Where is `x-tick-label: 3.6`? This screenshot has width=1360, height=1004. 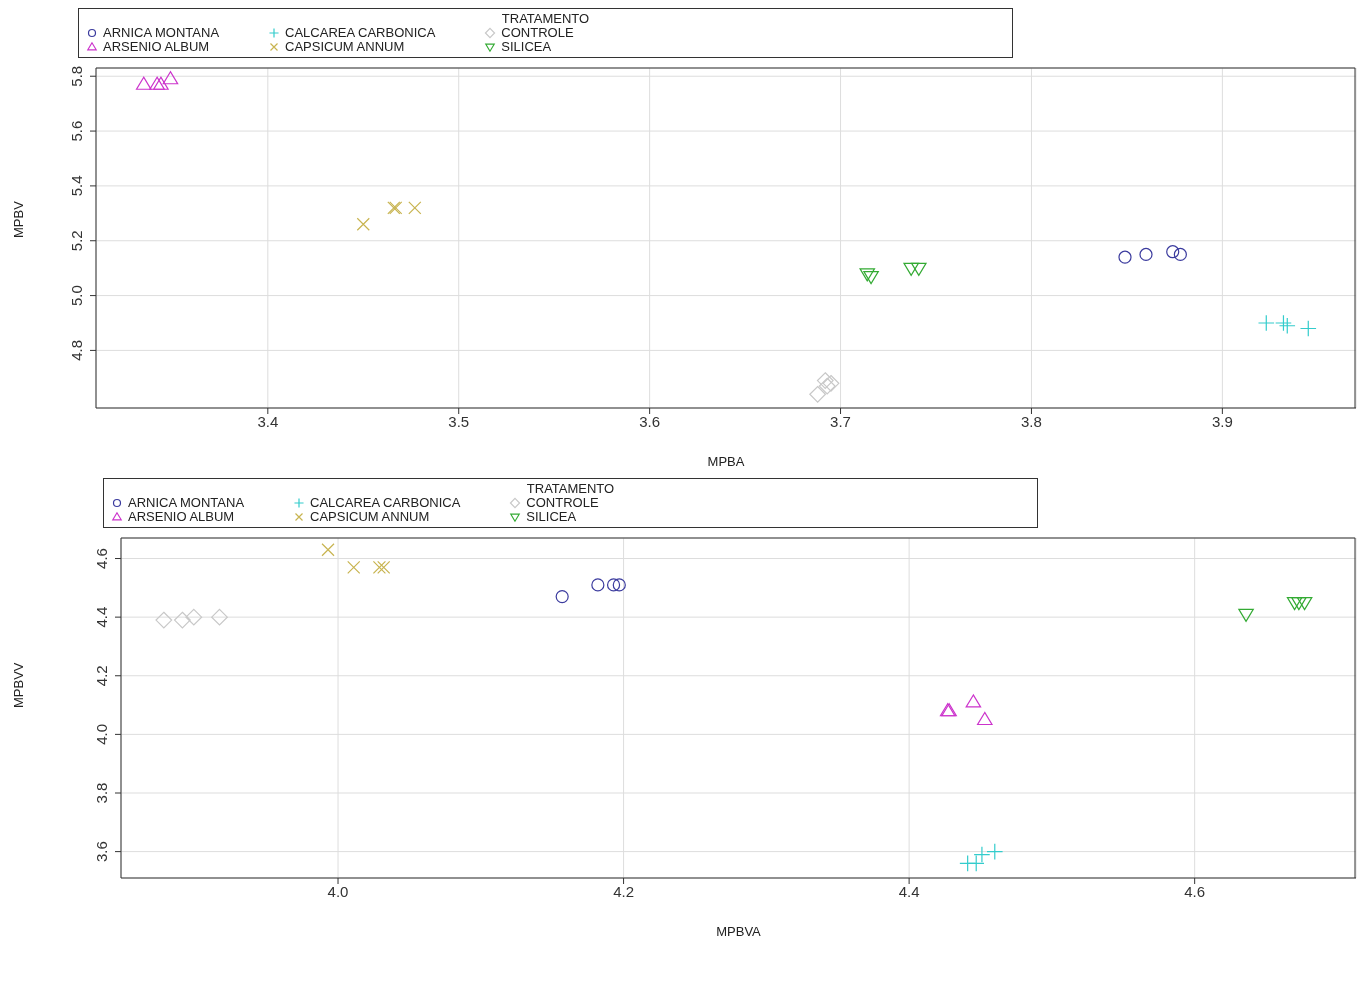
x-tick-label: 3.6 is located at coordinates (650, 421).